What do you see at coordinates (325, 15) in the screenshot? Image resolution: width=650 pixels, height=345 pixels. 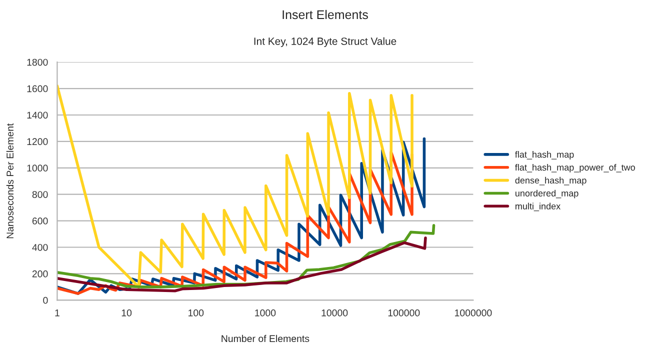 I see `chart-title: Insert Elements` at bounding box center [325, 15].